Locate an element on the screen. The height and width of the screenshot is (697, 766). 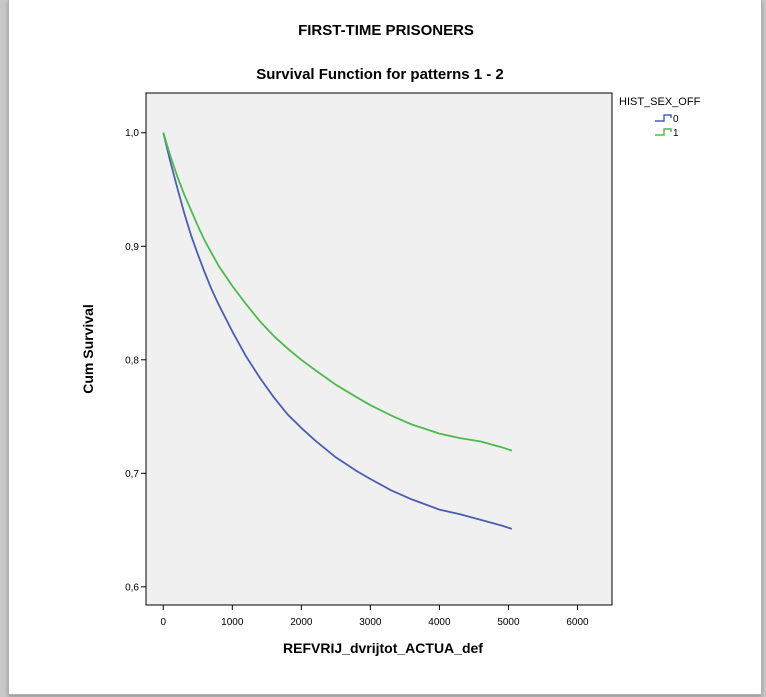
y-axis-ticks: 0,6 0,7 0,8 0,9 1,0 is located at coordinates (135, 360).